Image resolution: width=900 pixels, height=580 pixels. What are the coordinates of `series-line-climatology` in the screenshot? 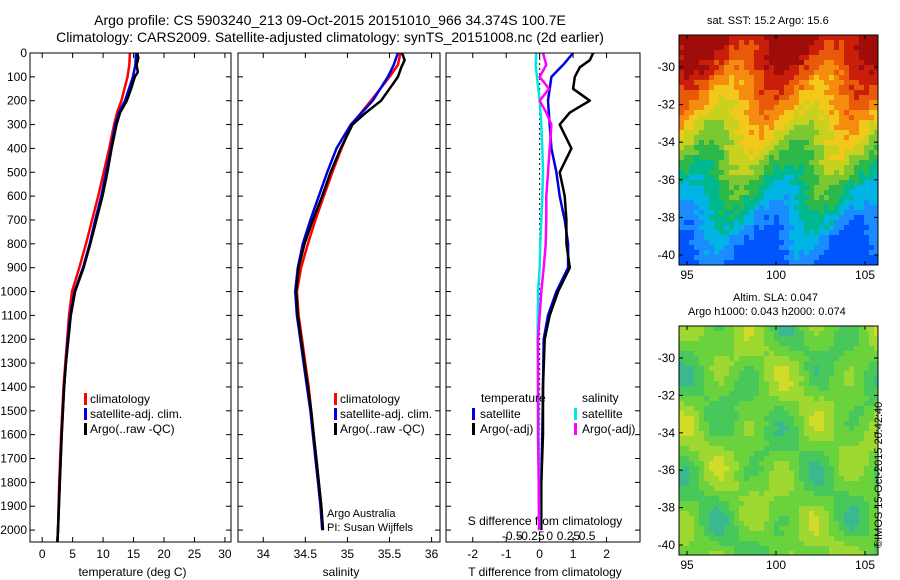 It's located at (348, 291).